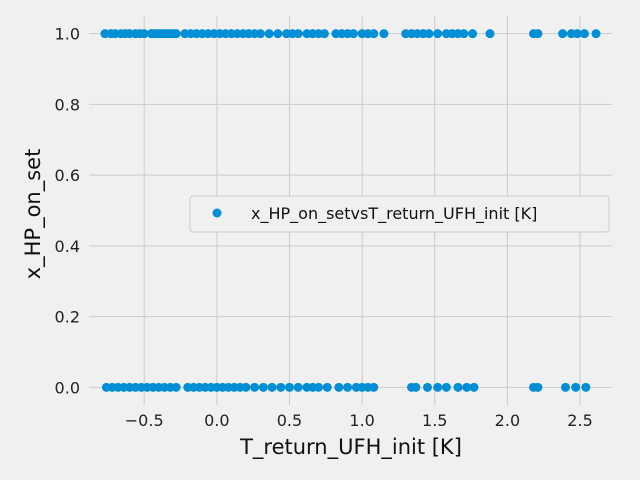 The image size is (640, 480). I want to click on x-tick-label: 0.0, so click(216, 420).